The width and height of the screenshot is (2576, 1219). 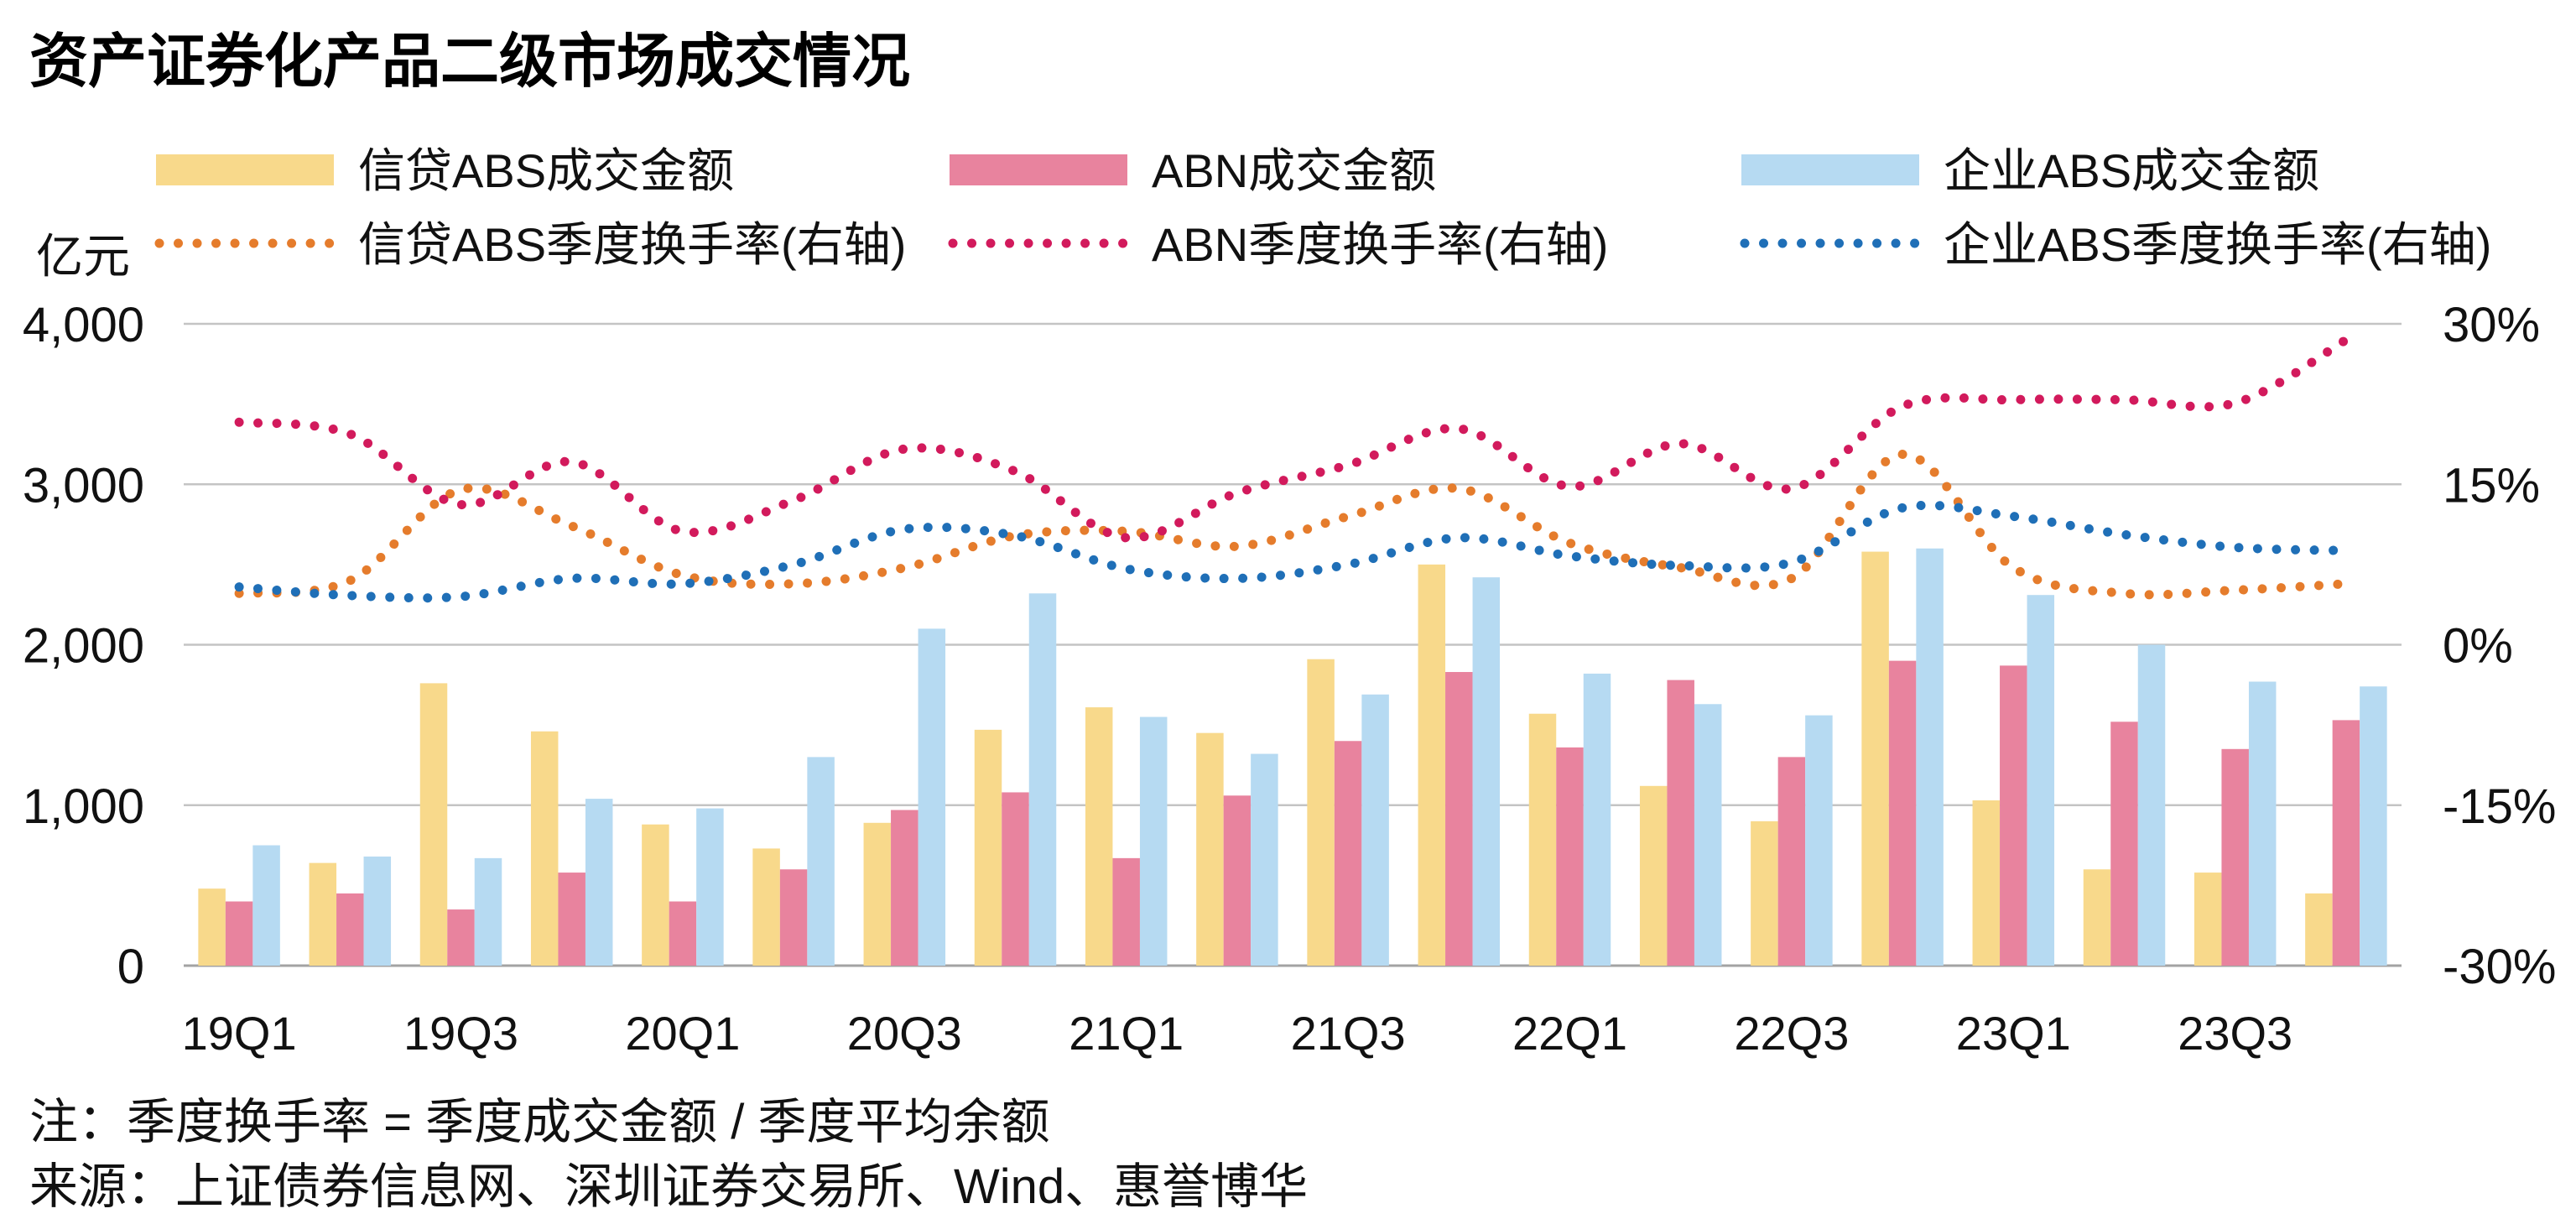 I want to click on x-tick-label-0: 19Q1, so click(x=239, y=1033).